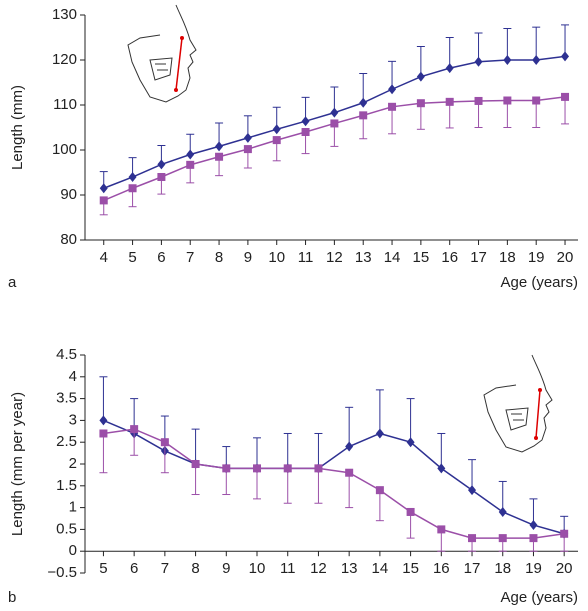 The image size is (588, 611). What do you see at coordinates (64, 149) in the screenshot?
I see `y-tick-label: 100` at bounding box center [64, 149].